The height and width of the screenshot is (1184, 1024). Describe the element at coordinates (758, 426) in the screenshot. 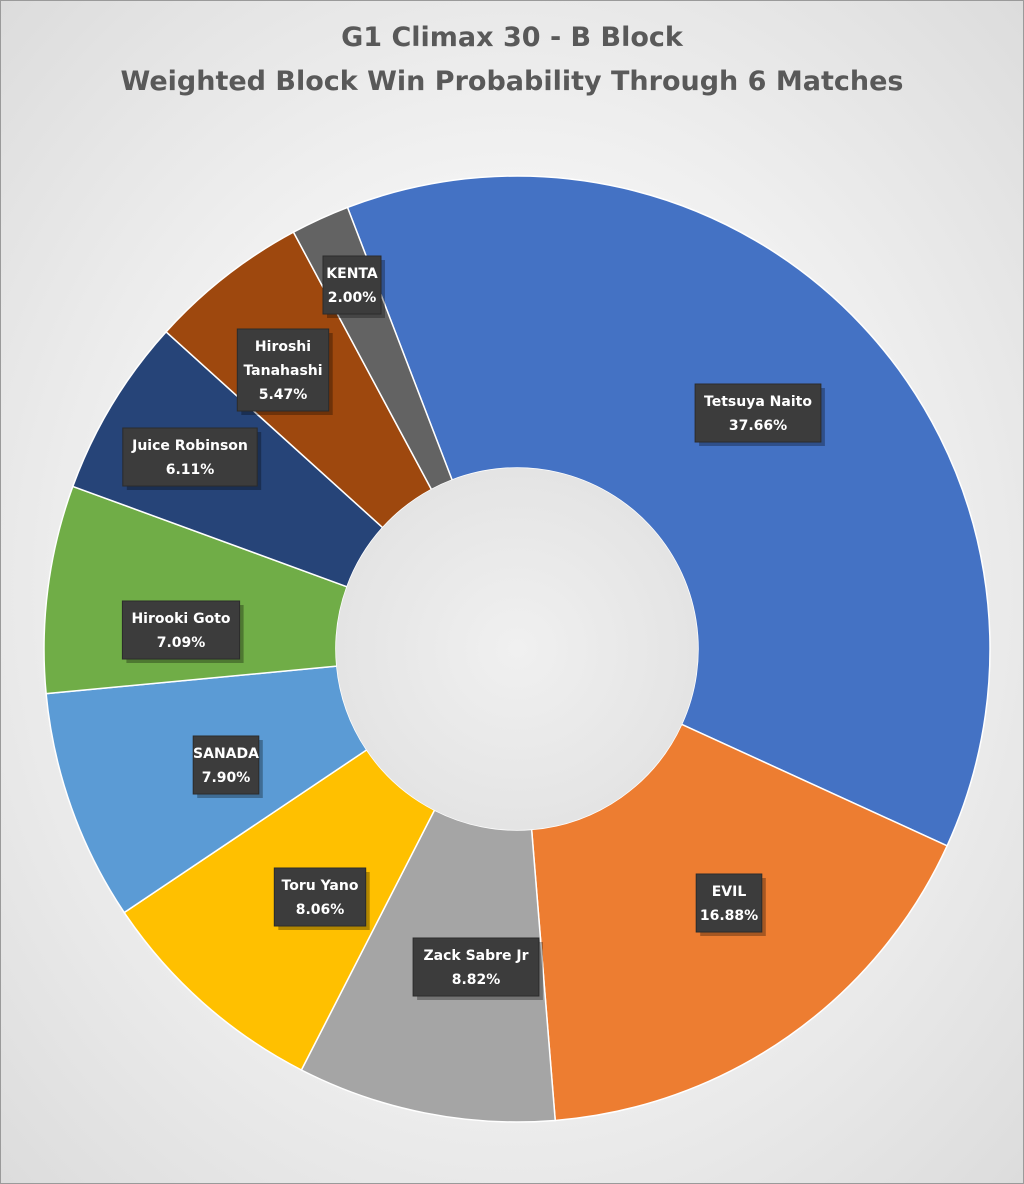

I see `data-label-value: 37.66%` at that location.